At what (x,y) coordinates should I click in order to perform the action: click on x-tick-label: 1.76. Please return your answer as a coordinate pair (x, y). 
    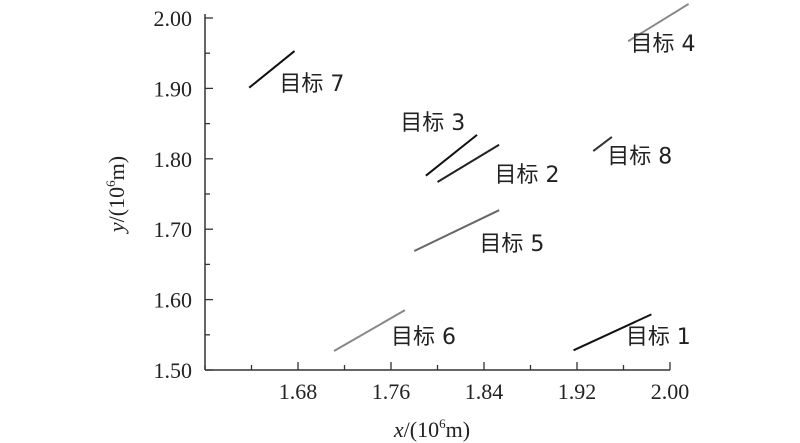
    Looking at the image, I should click on (391, 391).